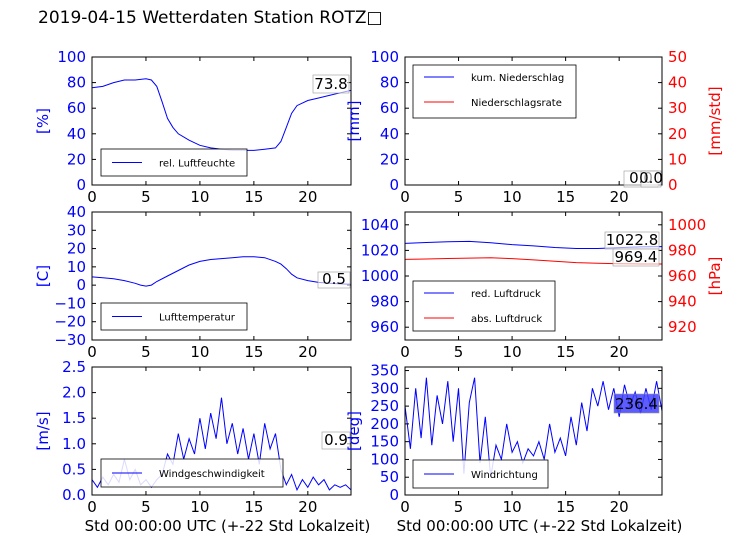  Describe the element at coordinates (619, 352) in the screenshot. I see `pressure-xtick-label: 20` at that location.